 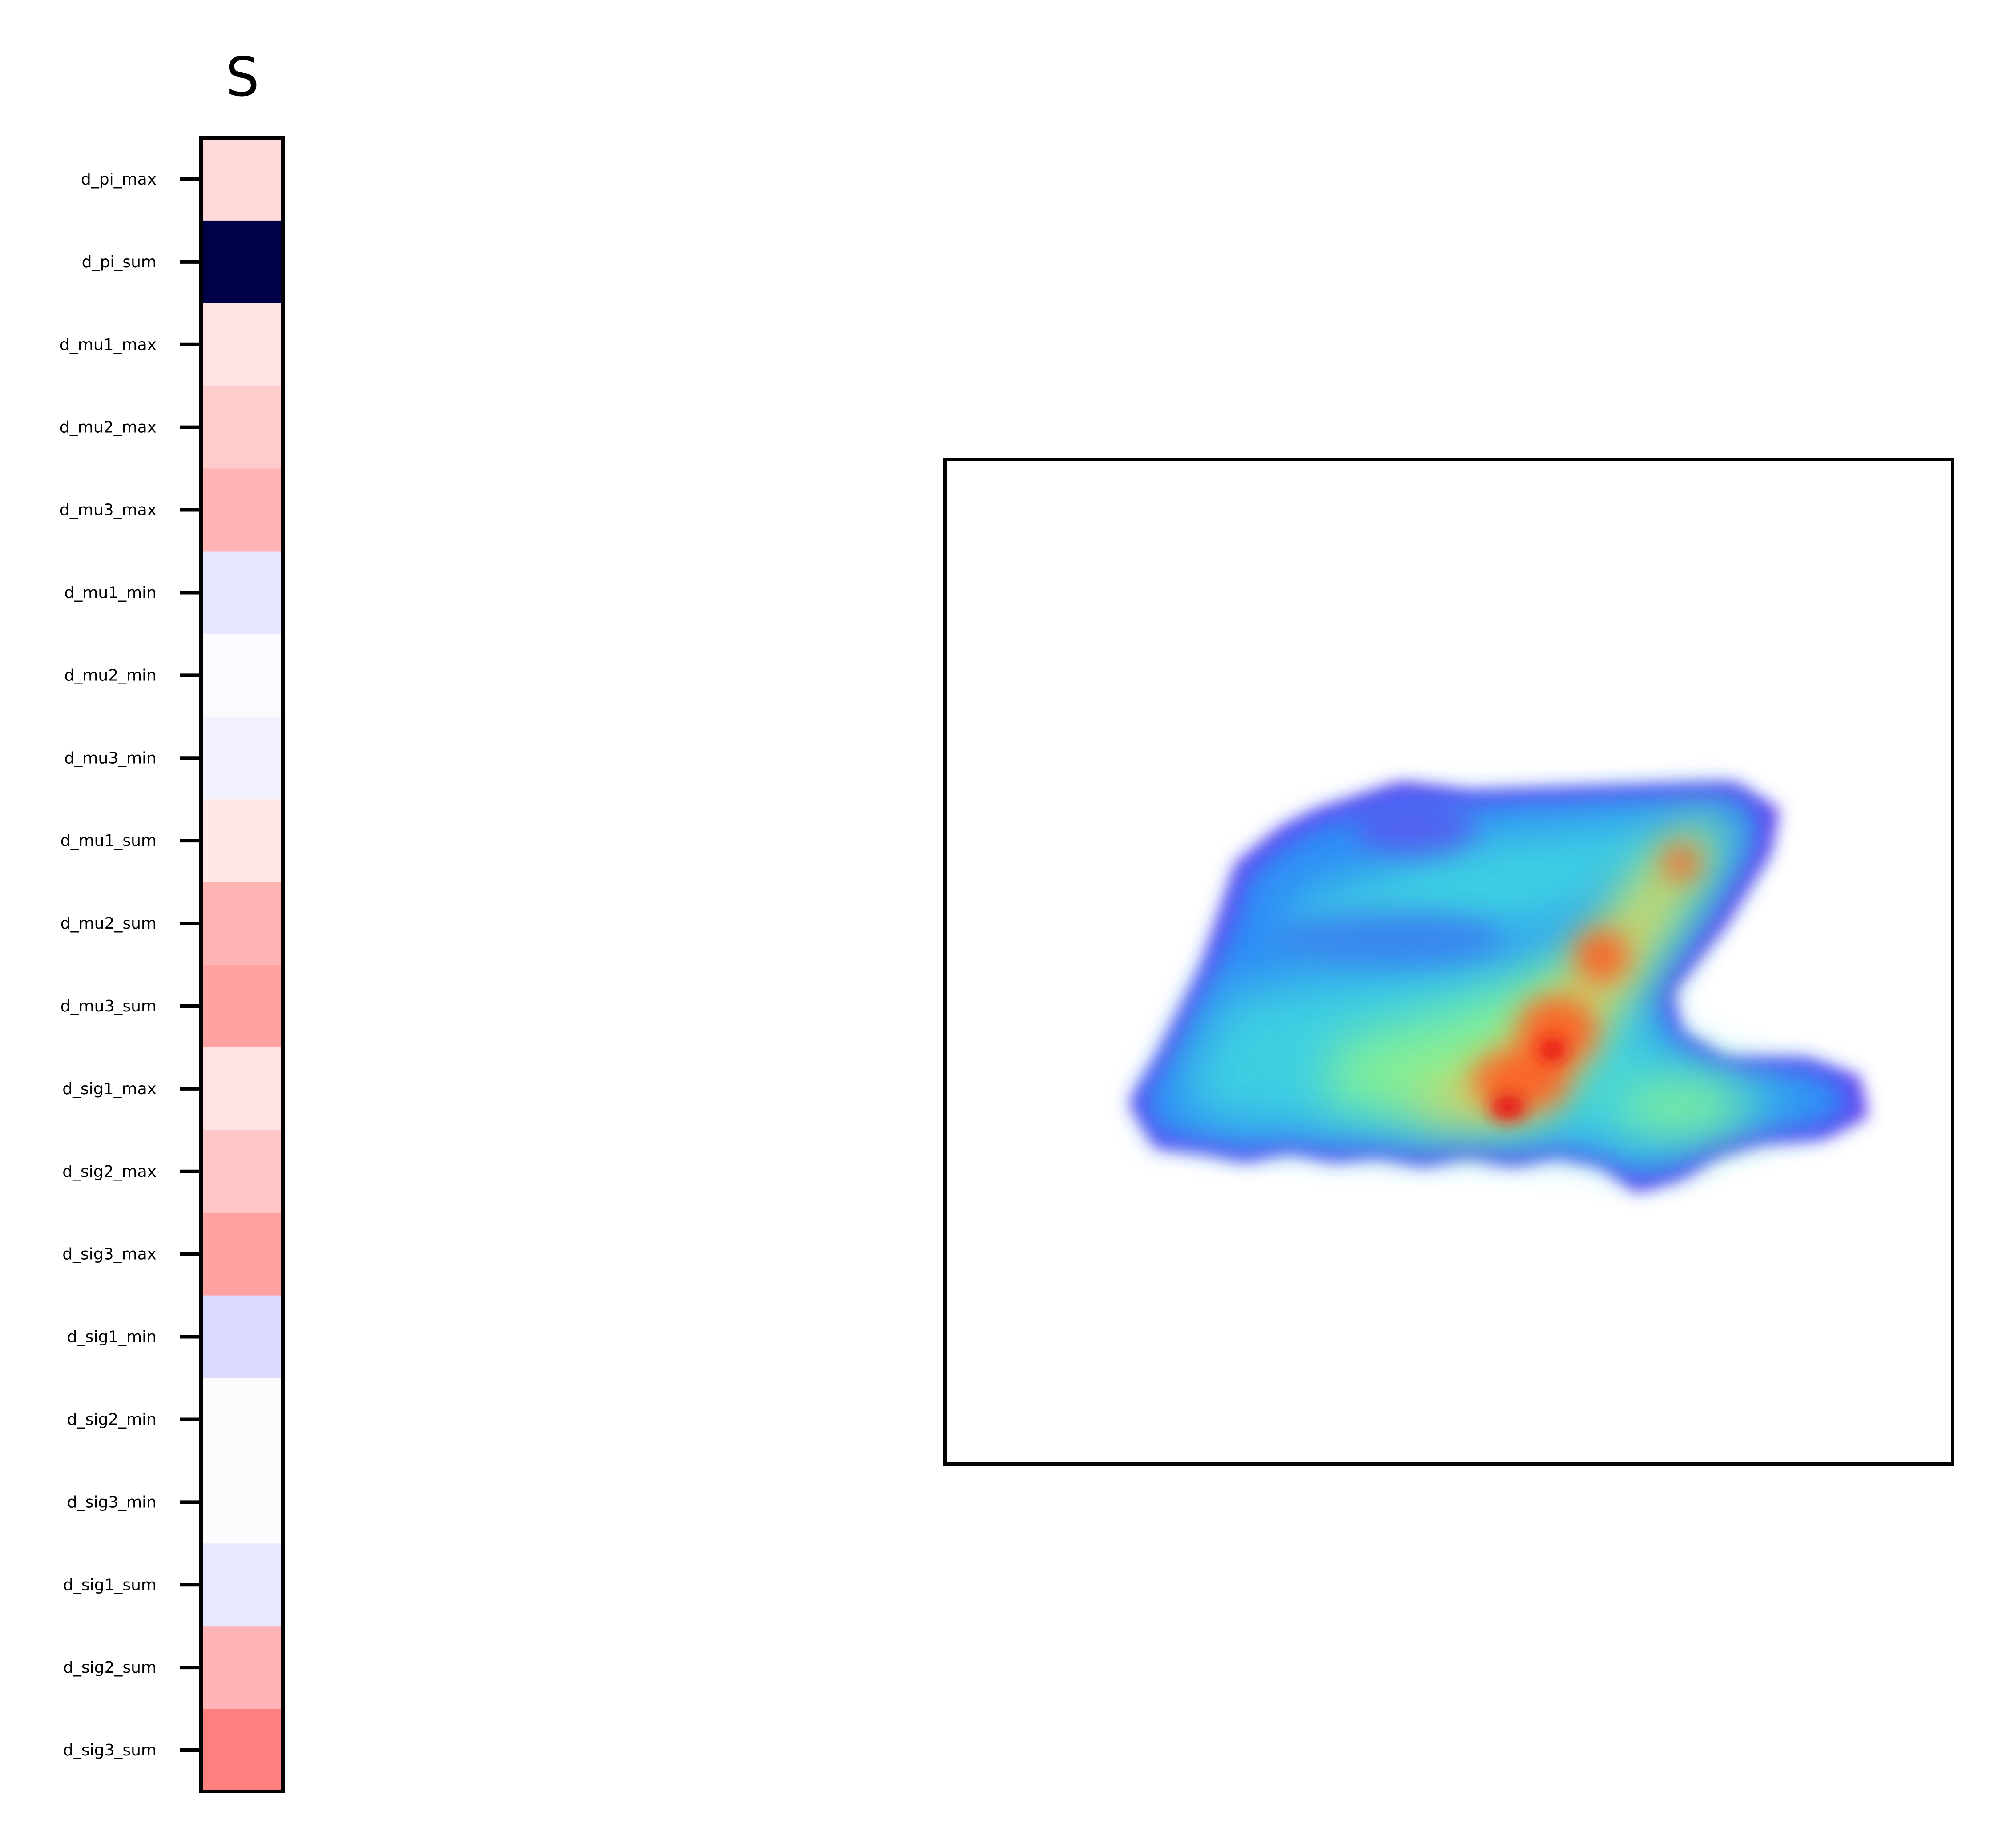 What do you see at coordinates (109, 428) in the screenshot?
I see `heatmap-row-label: d_mu2_max` at bounding box center [109, 428].